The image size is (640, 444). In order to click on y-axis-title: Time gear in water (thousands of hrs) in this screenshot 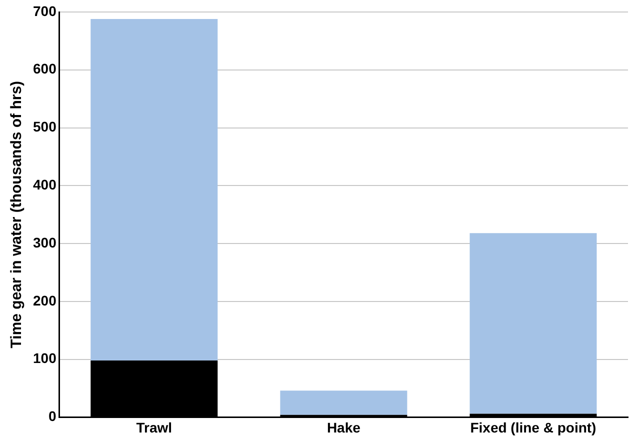, I will do `click(17, 214)`.